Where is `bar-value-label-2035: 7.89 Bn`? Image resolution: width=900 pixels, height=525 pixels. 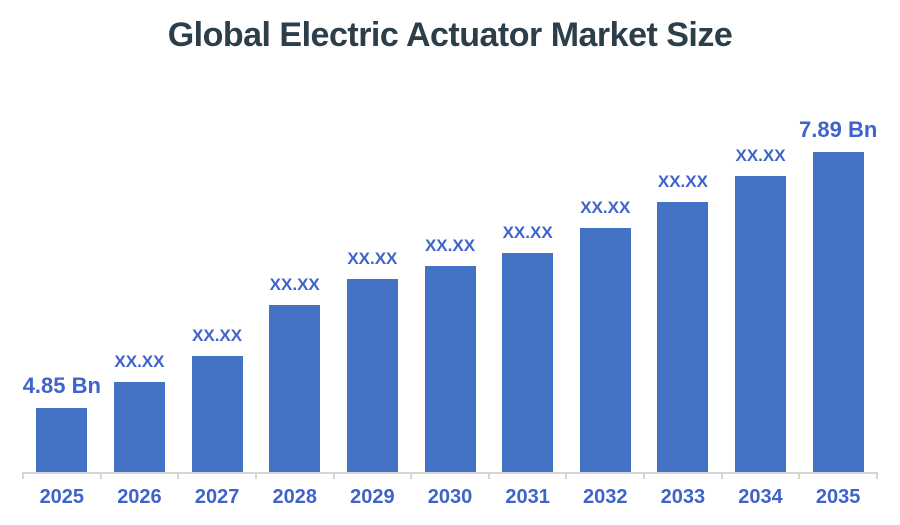
bar-value-label-2035: 7.89 Bn is located at coordinates (838, 129).